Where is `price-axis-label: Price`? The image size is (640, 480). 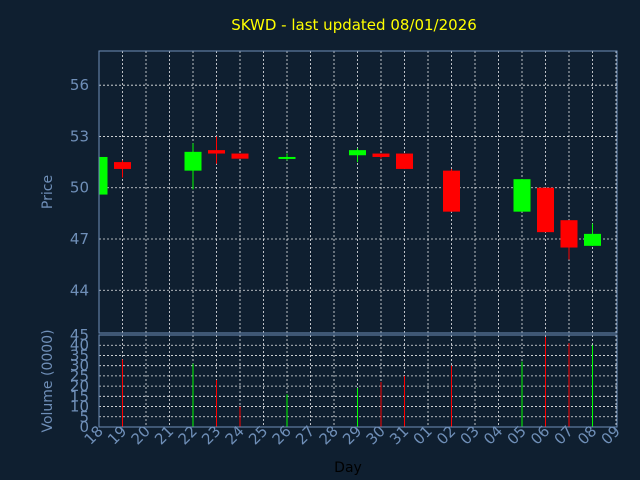 price-axis-label: Price is located at coordinates (48, 192).